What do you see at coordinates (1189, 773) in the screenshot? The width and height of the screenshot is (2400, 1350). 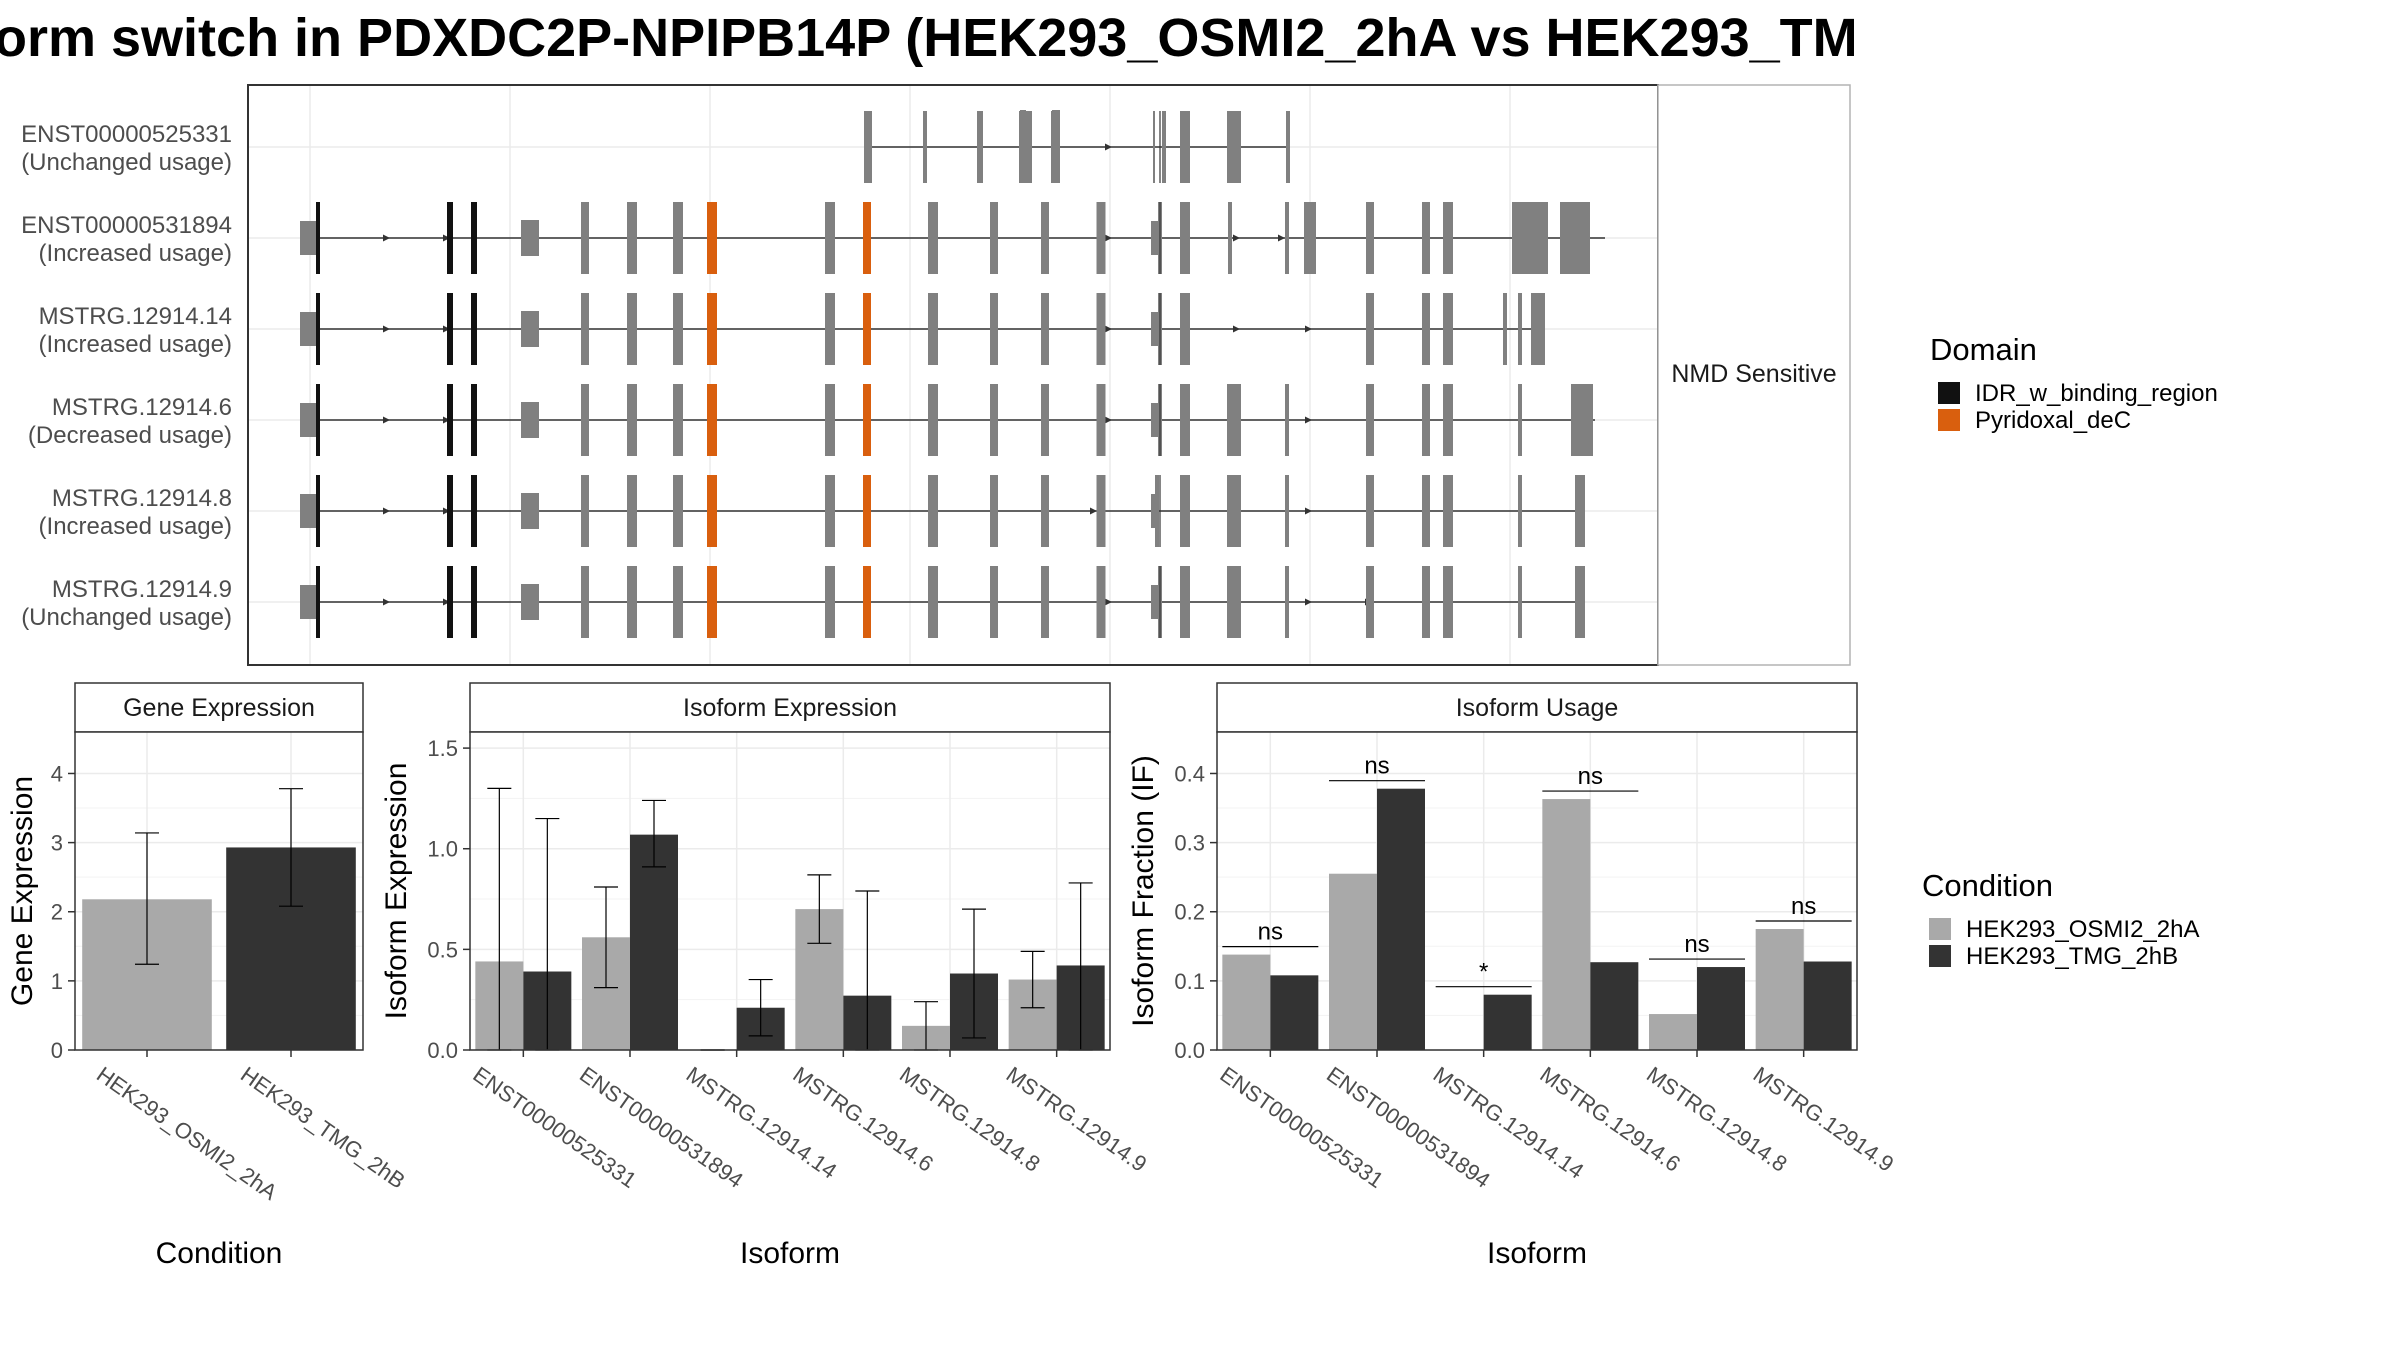 I see `y-tick-label: 0.4` at bounding box center [1189, 773].